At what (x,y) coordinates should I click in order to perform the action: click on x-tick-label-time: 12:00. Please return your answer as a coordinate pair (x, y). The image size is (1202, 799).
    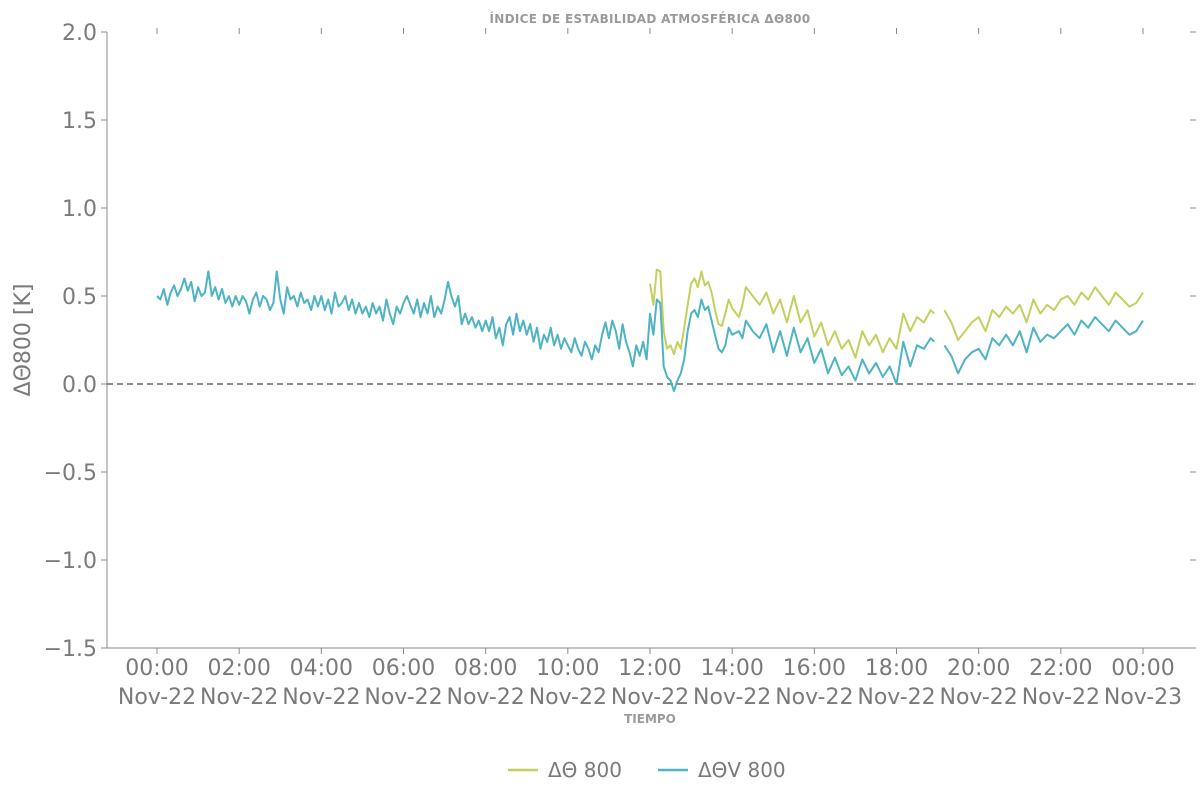
    Looking at the image, I should click on (649, 668).